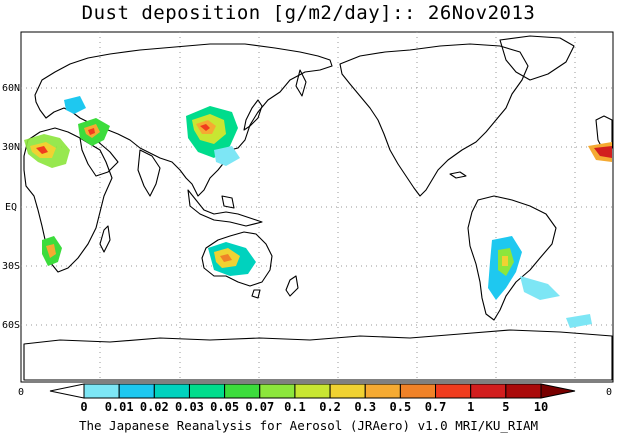  Describe the element at coordinates (436, 407) in the screenshot. I see `colorbar-label: 0.7` at that location.